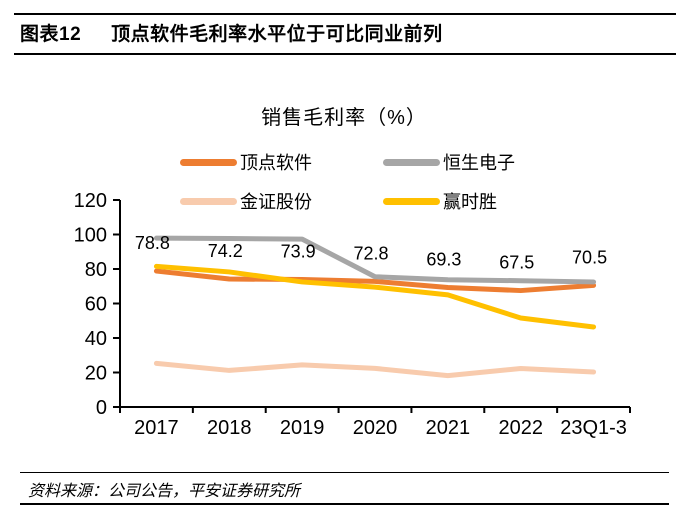 The image size is (688, 524). Describe the element at coordinates (90, 201) in the screenshot. I see `y-axis-tick-label: 120` at that location.